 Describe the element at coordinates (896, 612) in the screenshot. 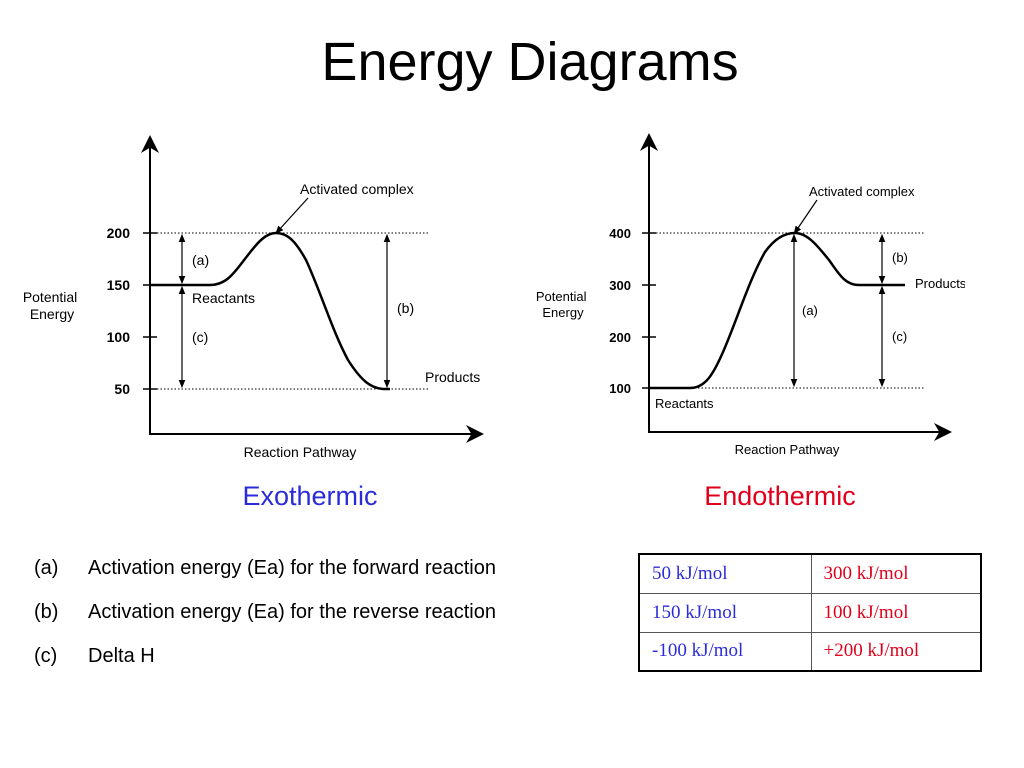

I see `endothermic-answer-cell: 100 kJ/mol` at that location.